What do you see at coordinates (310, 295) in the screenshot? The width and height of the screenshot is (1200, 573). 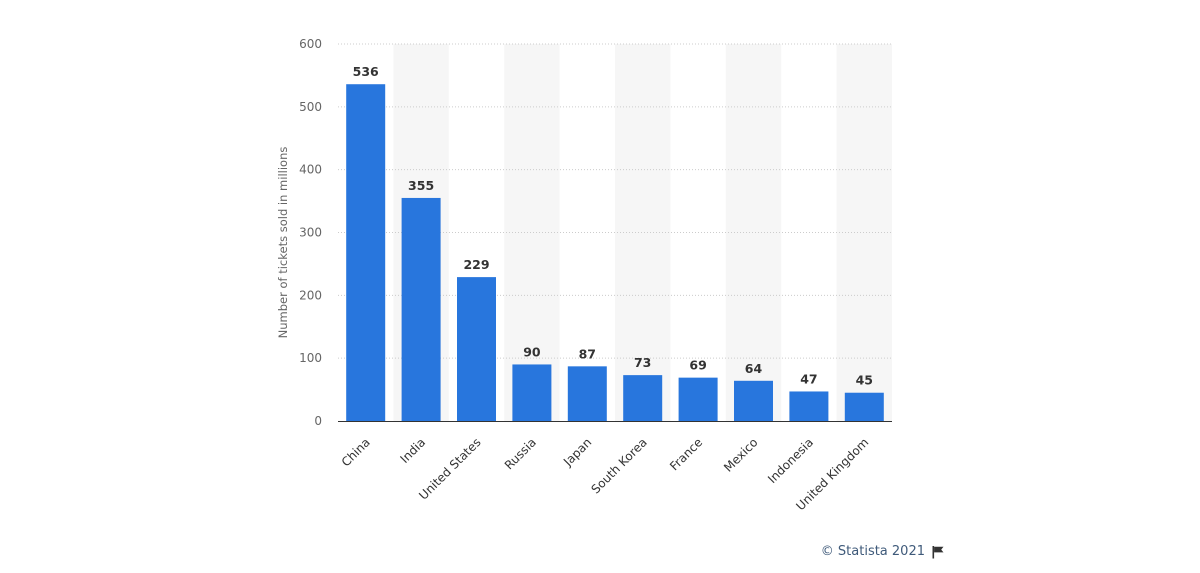 I see `y-tick-label: 200` at bounding box center [310, 295].